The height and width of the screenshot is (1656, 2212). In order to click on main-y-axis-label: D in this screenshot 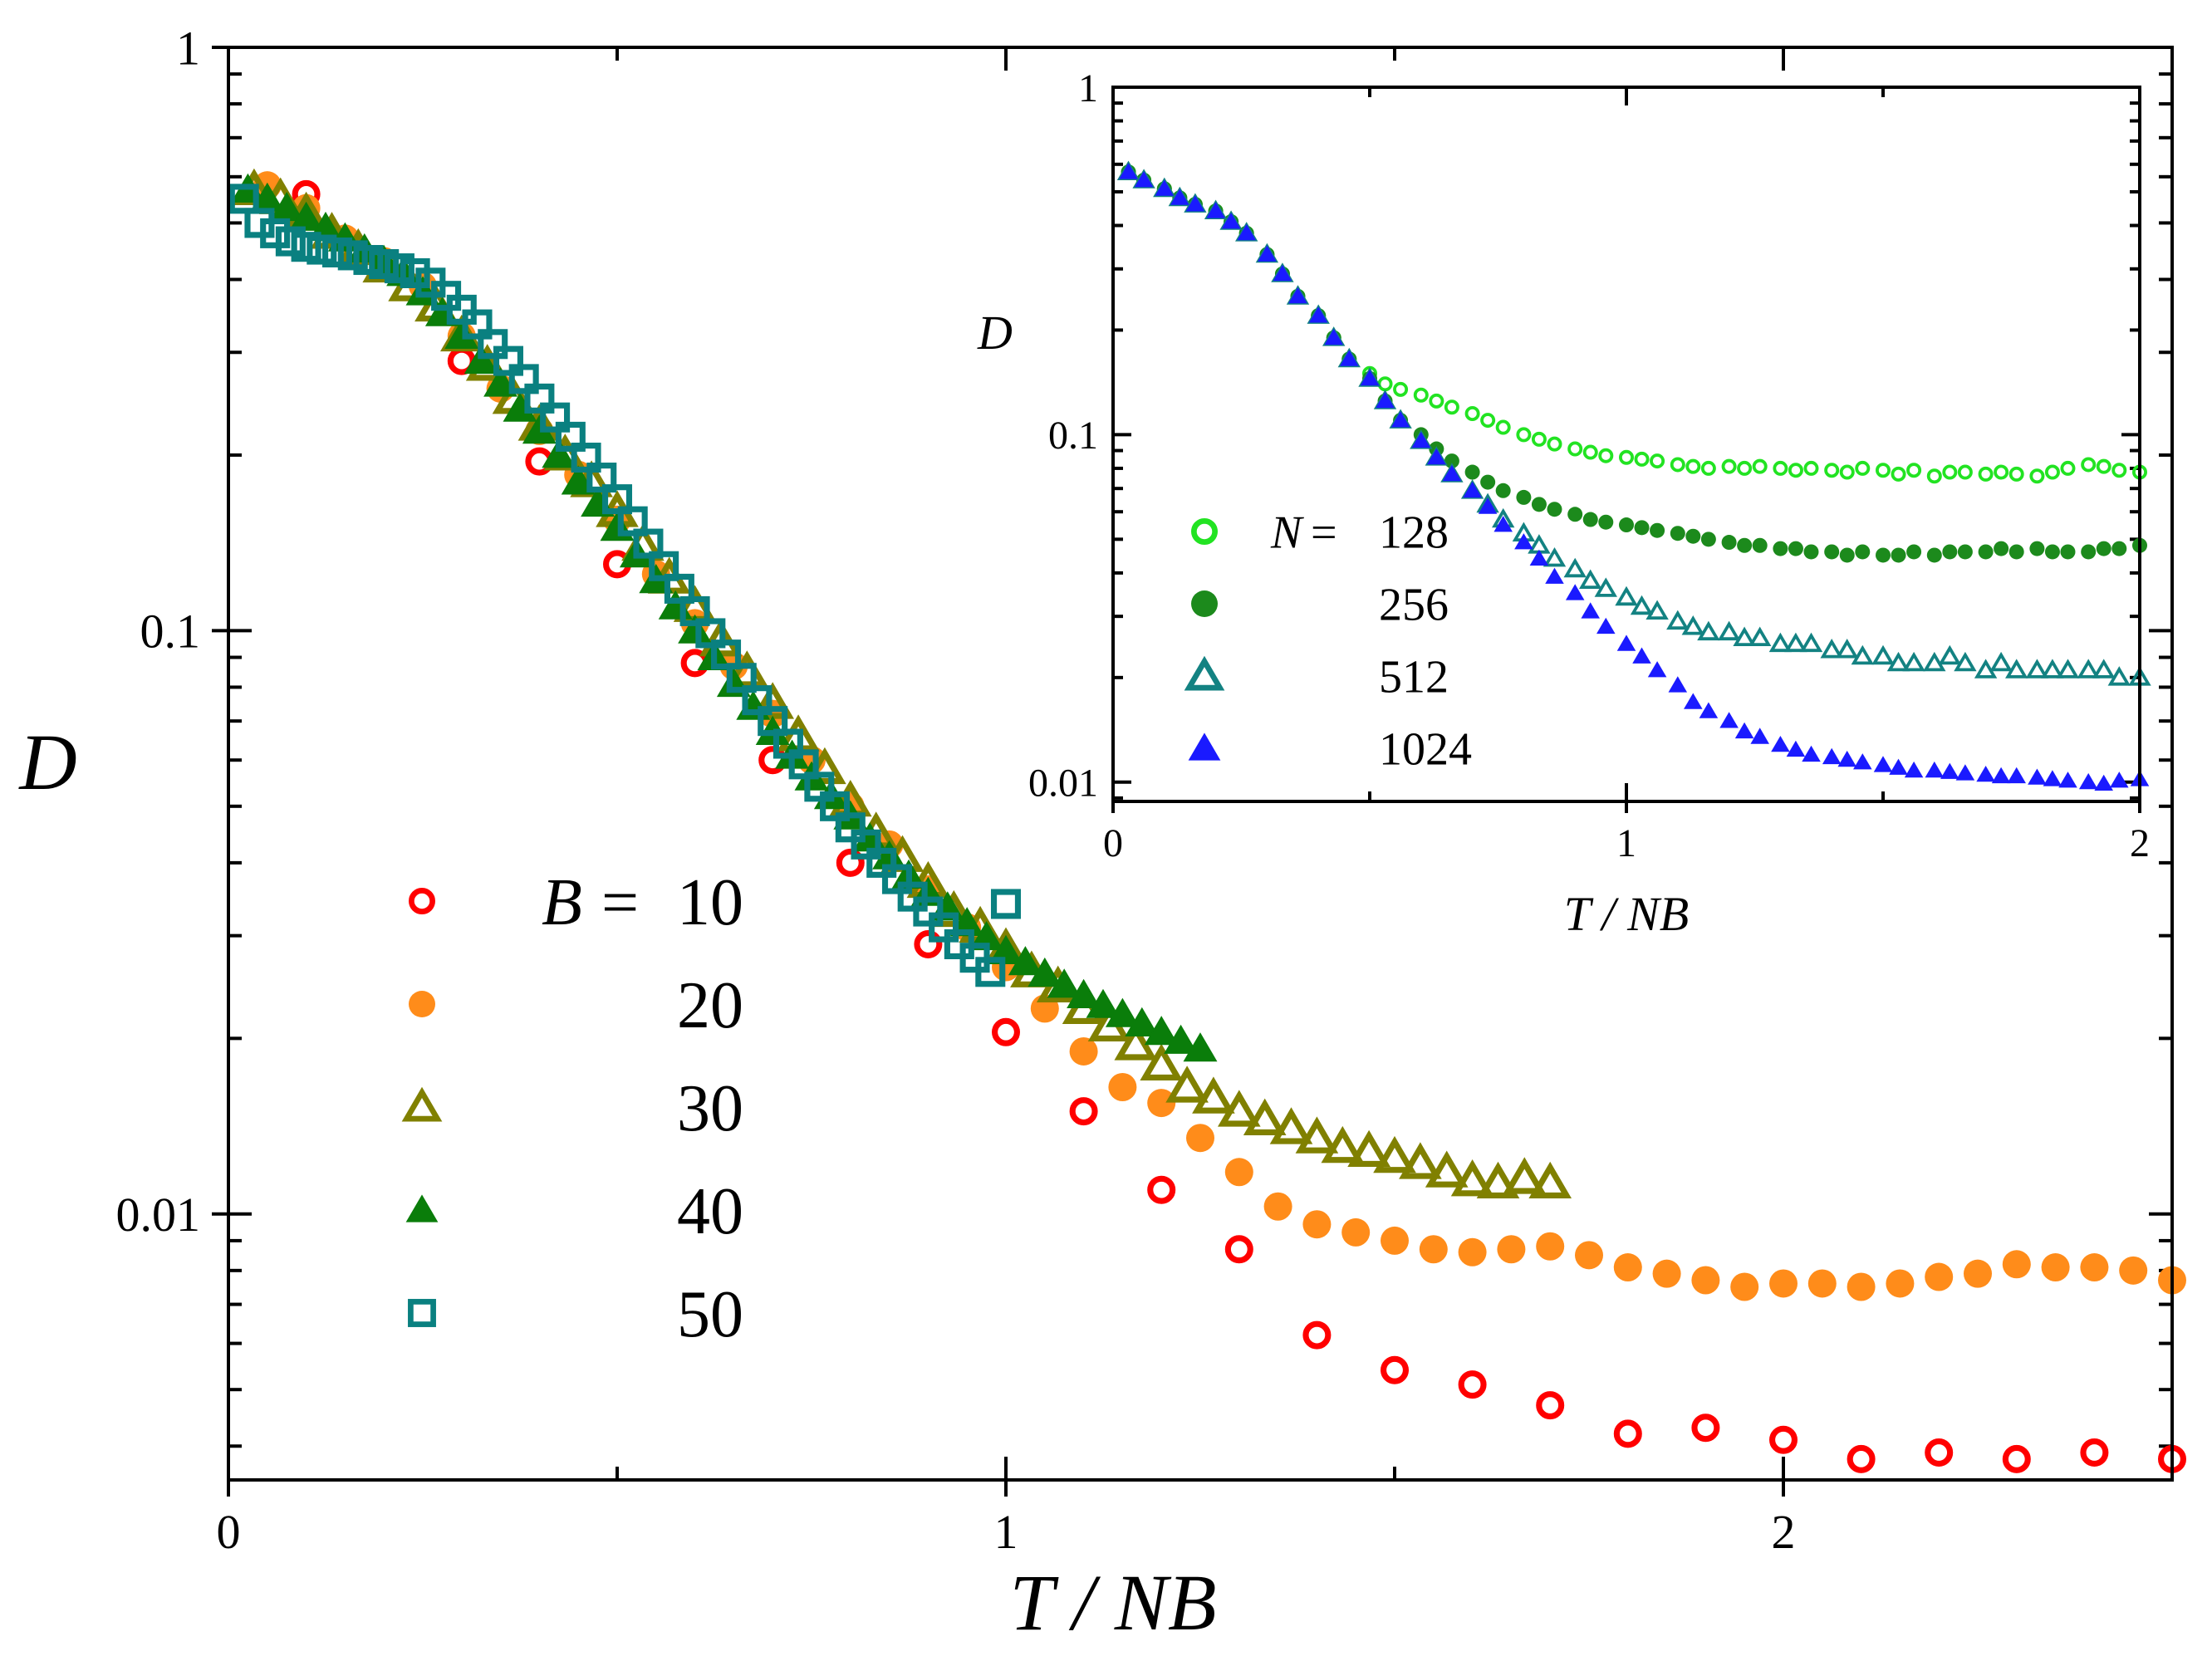, I will do `click(46, 762)`.